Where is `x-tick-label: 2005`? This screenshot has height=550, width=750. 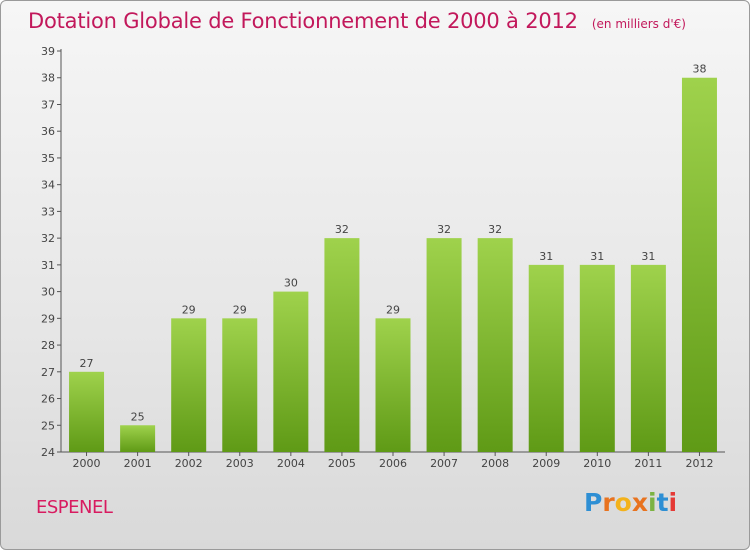
x-tick-label: 2005 is located at coordinates (342, 463).